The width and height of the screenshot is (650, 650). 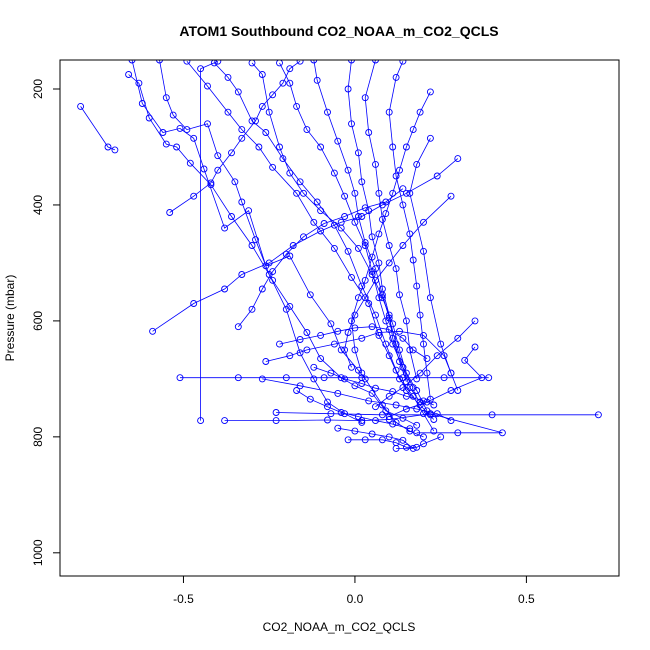 What do you see at coordinates (45, 322) in the screenshot?
I see `y-axis: 200 400 600 800 1000` at bounding box center [45, 322].